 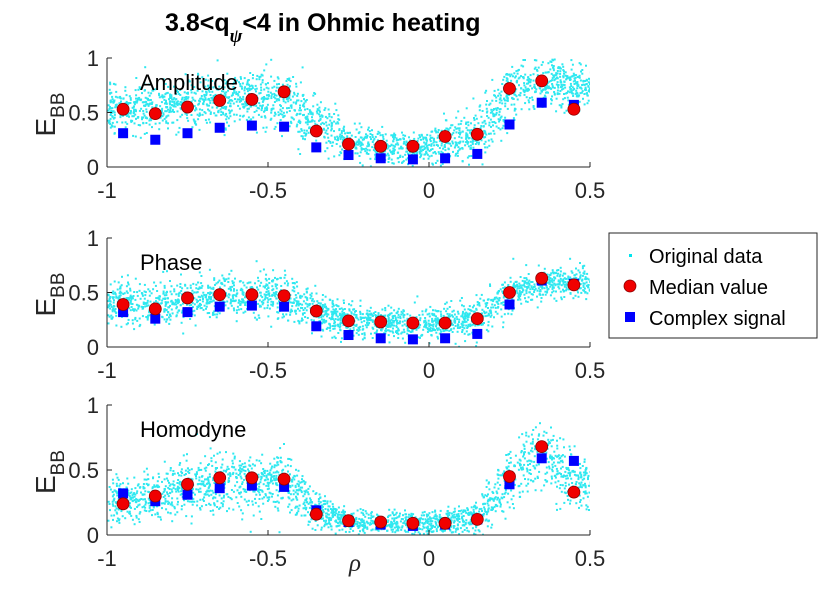 I want to click on y-tick-label: 0, so click(x=93, y=347).